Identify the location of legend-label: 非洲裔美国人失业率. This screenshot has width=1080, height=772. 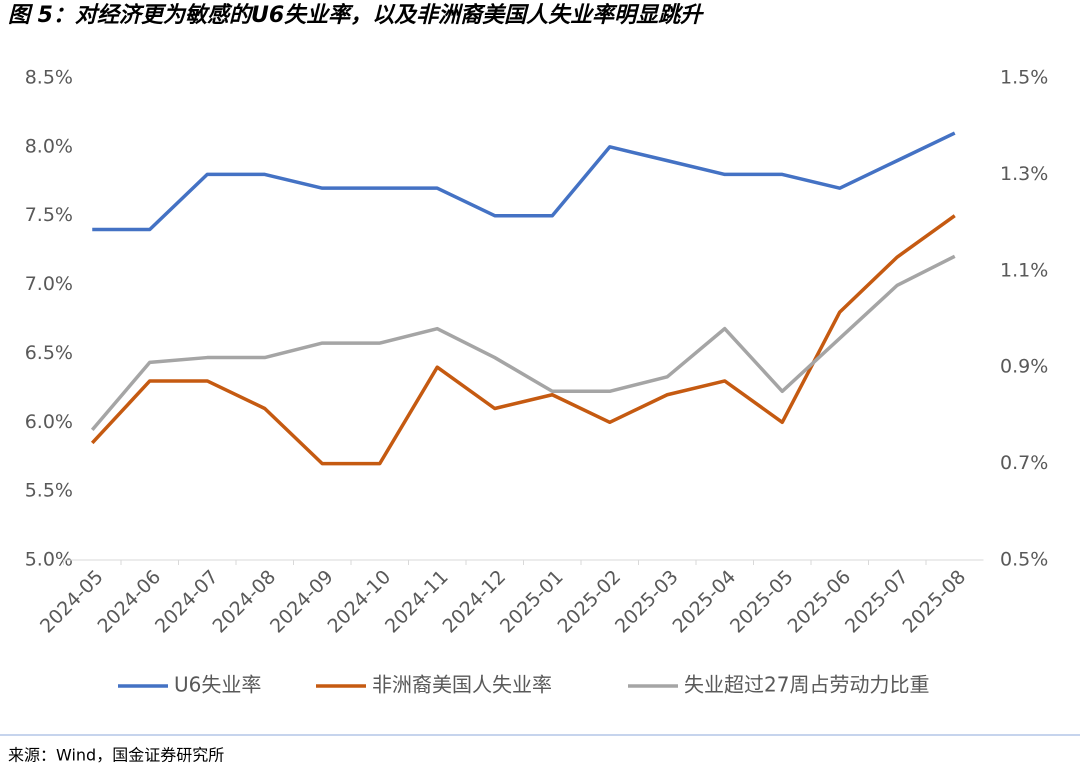
(462, 685).